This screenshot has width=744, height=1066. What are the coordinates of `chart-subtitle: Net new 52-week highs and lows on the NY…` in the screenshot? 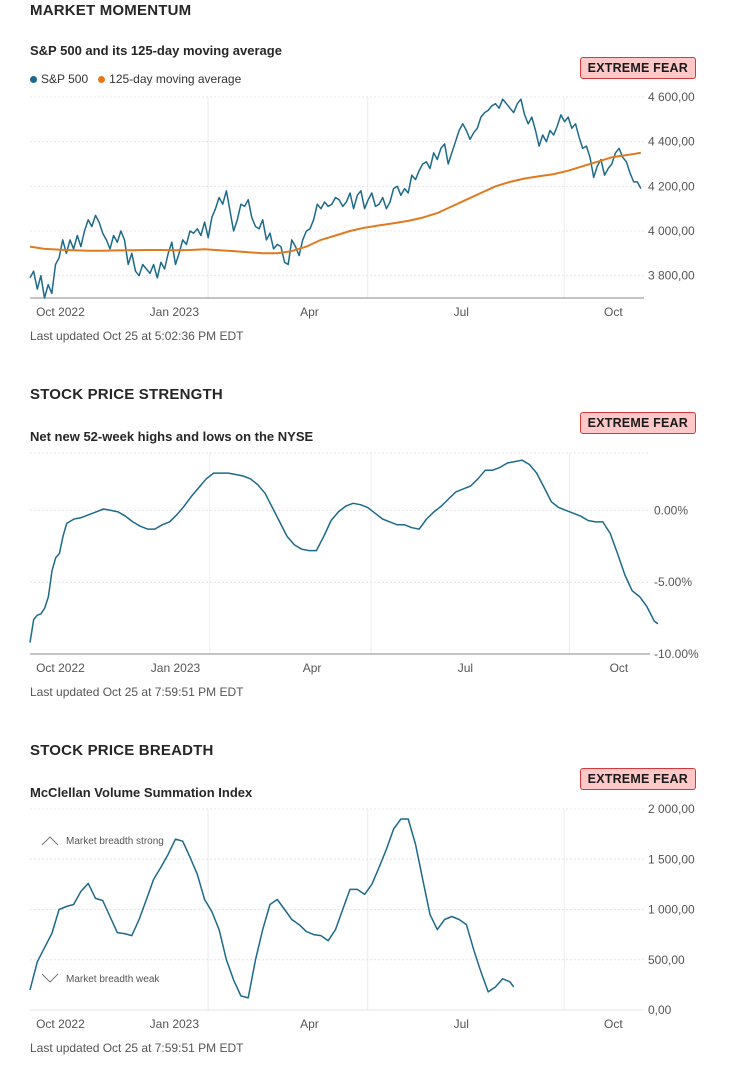 It's located at (172, 436).